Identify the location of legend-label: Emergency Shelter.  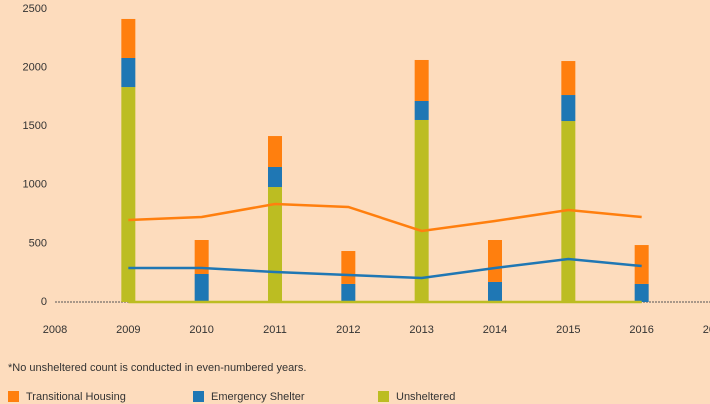
(258, 397).